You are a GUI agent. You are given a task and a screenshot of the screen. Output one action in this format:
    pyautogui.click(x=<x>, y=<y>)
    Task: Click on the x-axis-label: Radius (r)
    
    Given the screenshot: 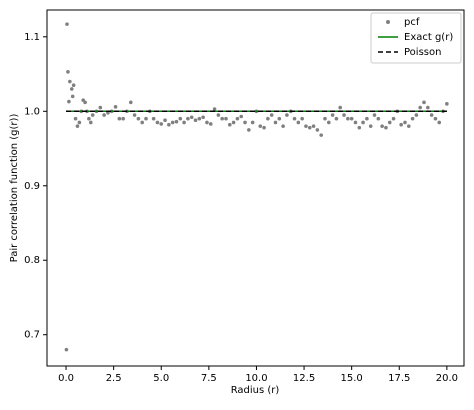 What is the action you would take?
    pyautogui.click(x=255, y=390)
    